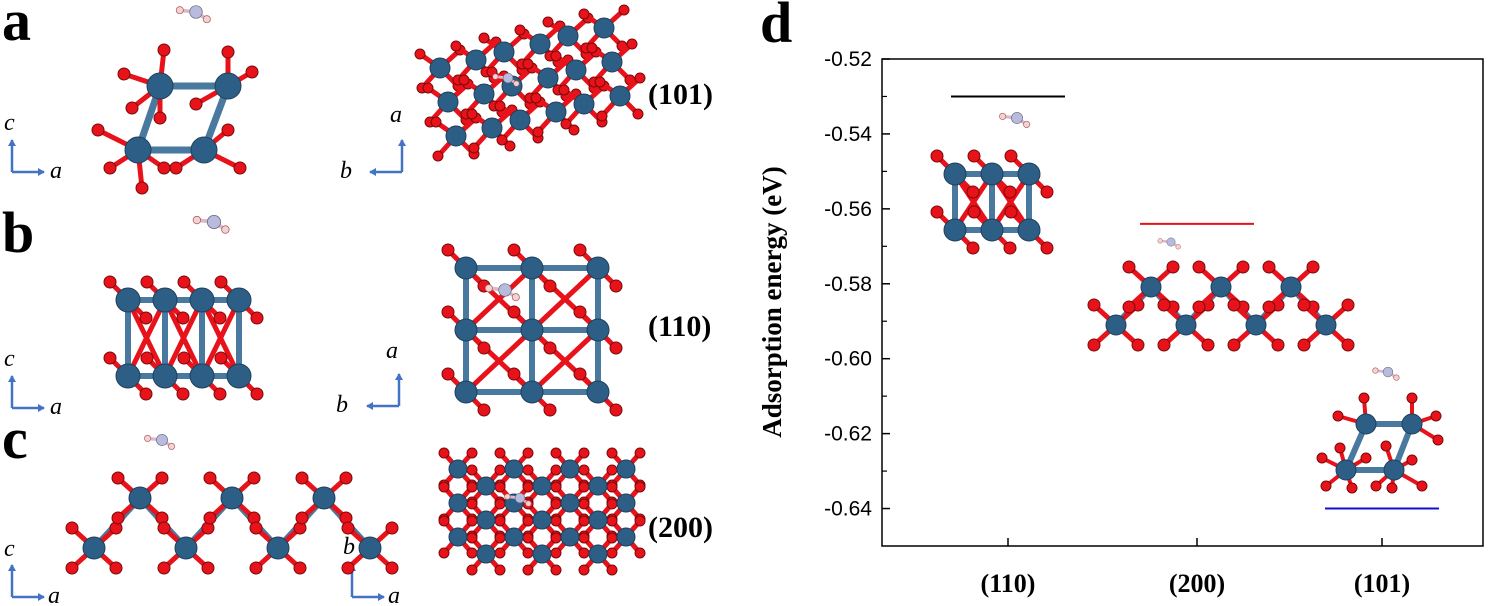 This screenshot has height=606, width=1492. I want to click on structure-200-top, so click(542, 511).